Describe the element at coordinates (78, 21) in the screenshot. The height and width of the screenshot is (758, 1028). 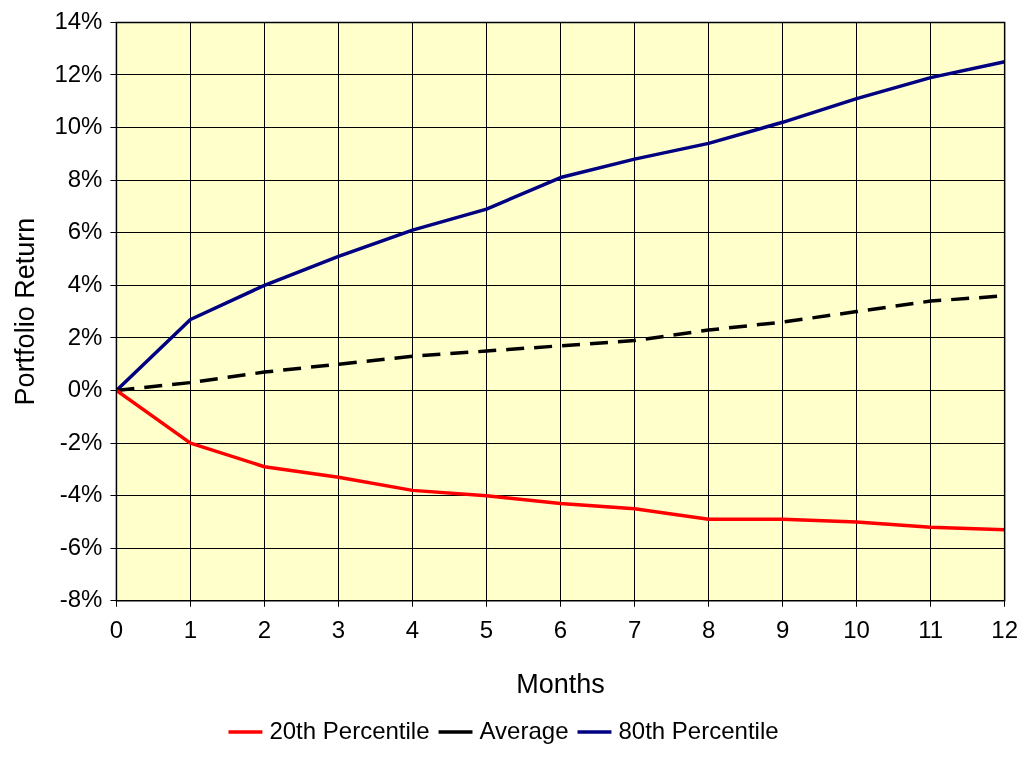
I see `y-tick-label: 14%` at that location.